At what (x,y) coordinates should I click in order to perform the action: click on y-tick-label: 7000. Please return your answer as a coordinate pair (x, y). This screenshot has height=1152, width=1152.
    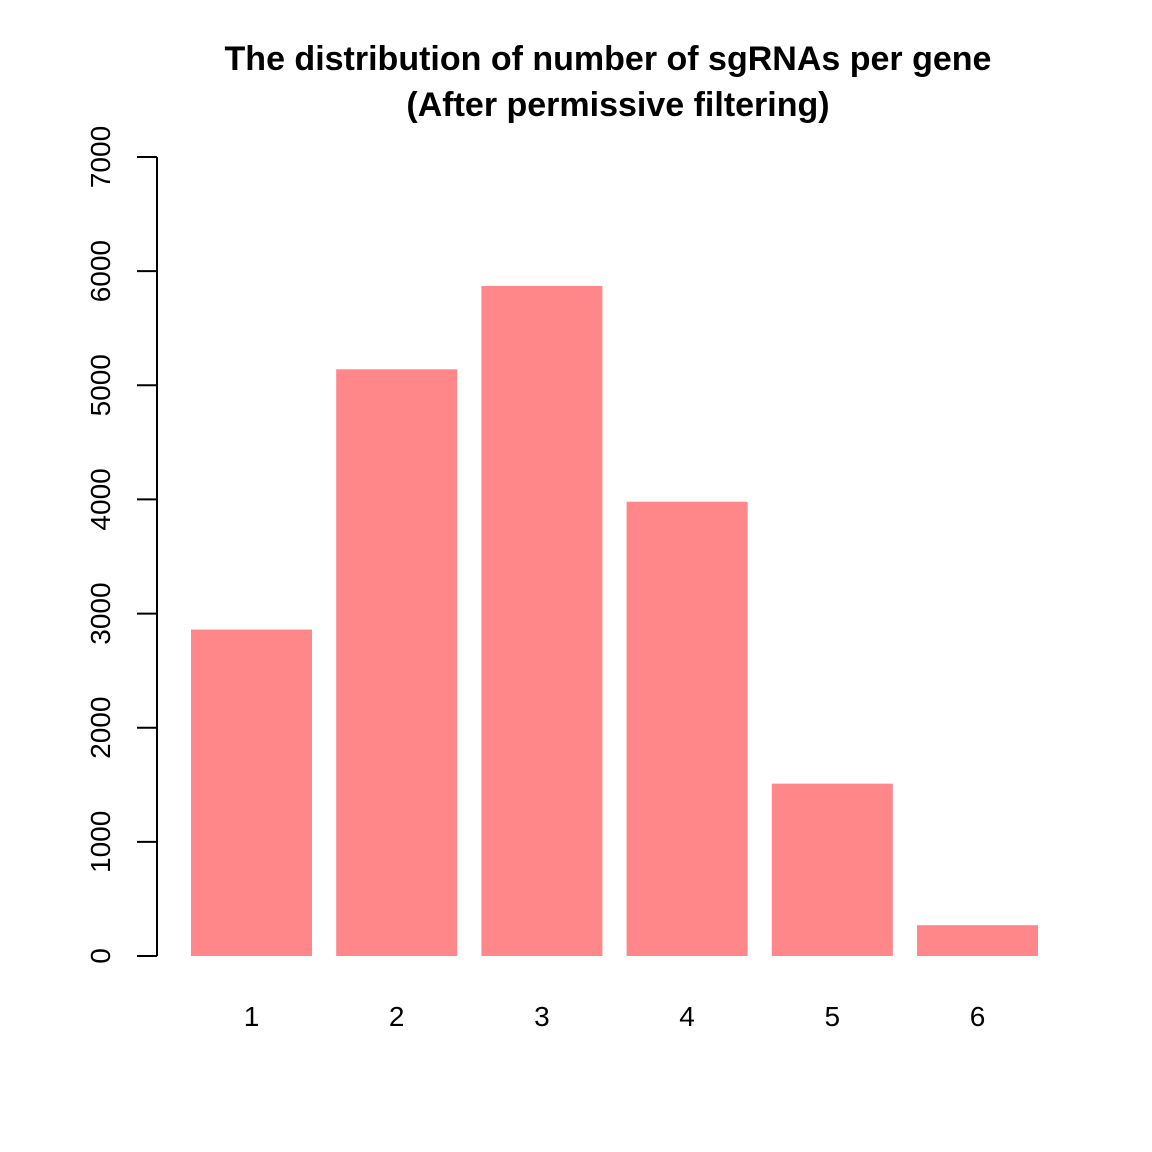
    Looking at the image, I should click on (100, 157).